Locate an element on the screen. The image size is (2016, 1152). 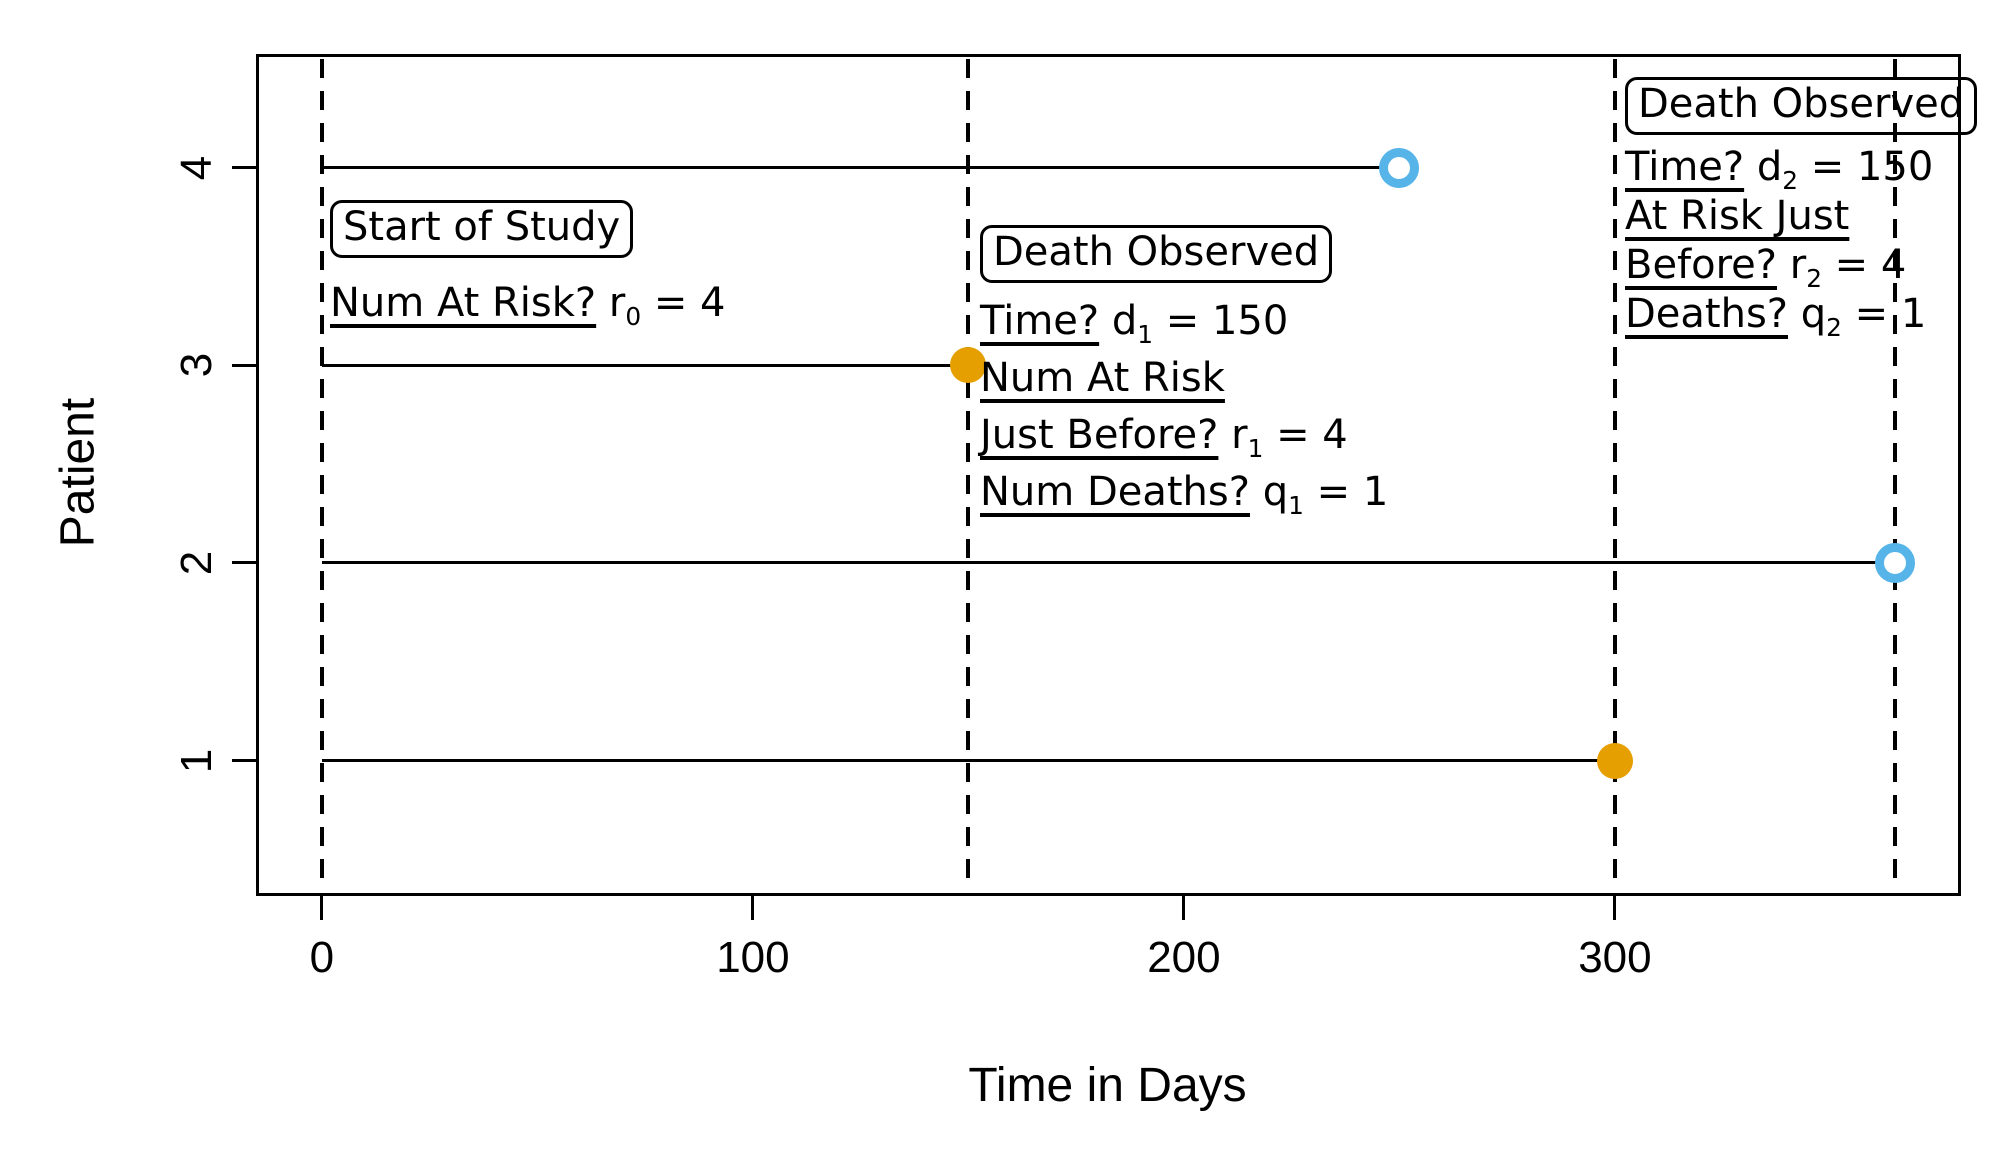
annotation-underlined-text: Num At Risk is located at coordinates (1102, 378).